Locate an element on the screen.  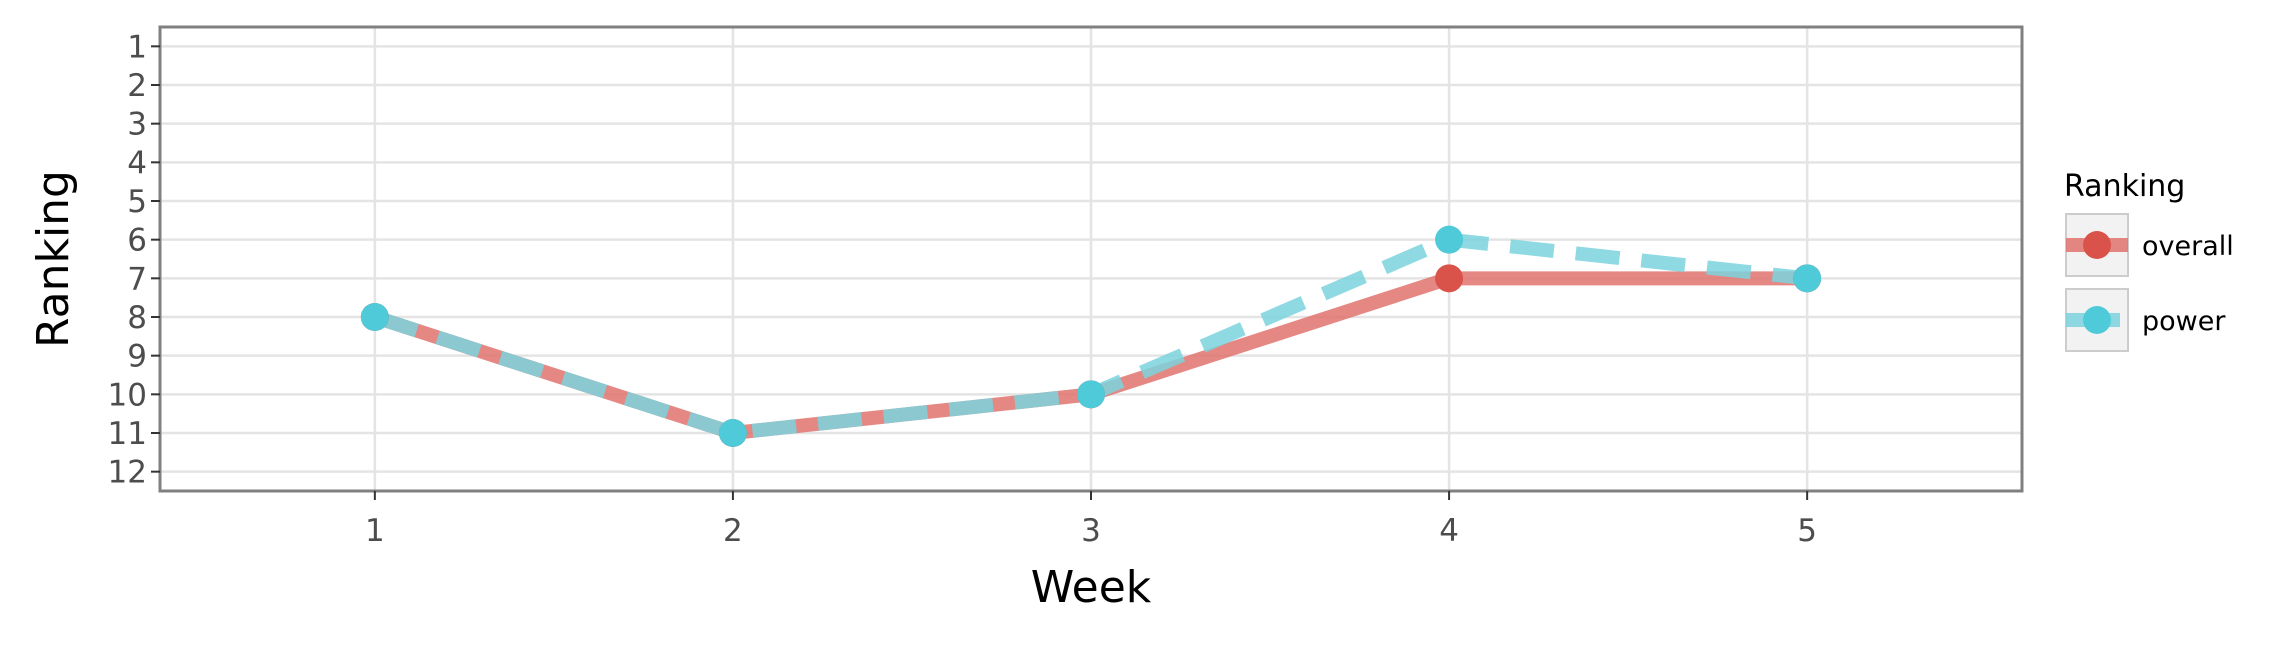
y-tick-label: 7 is located at coordinates (137, 279).